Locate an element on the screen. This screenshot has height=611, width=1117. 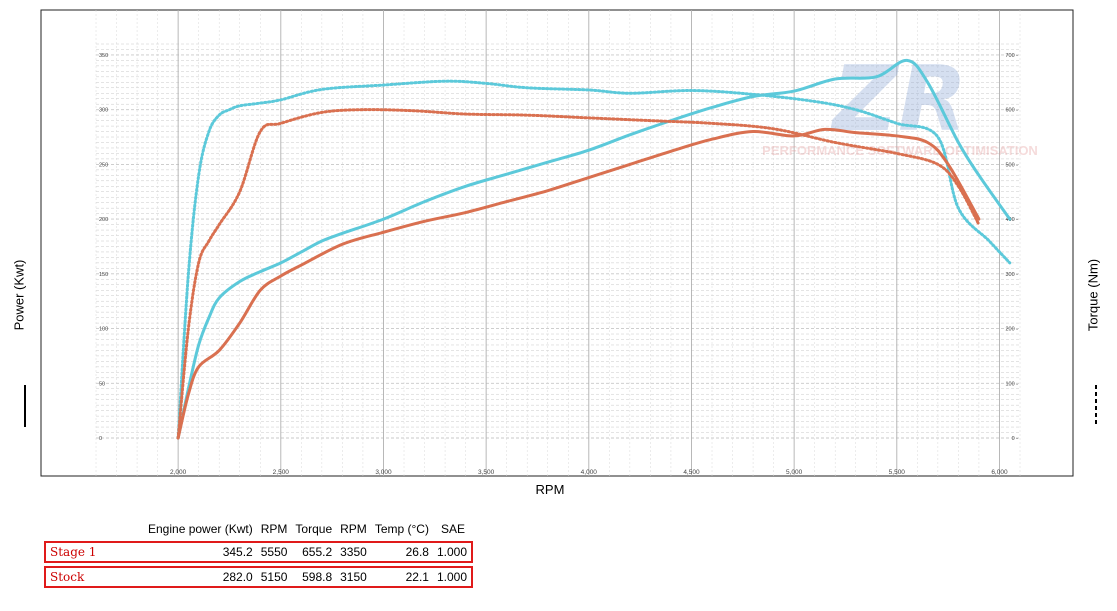
table-row: Stage 1 345.2 5550 655.2 3350 26.8 1.000 is located at coordinates (258, 552).